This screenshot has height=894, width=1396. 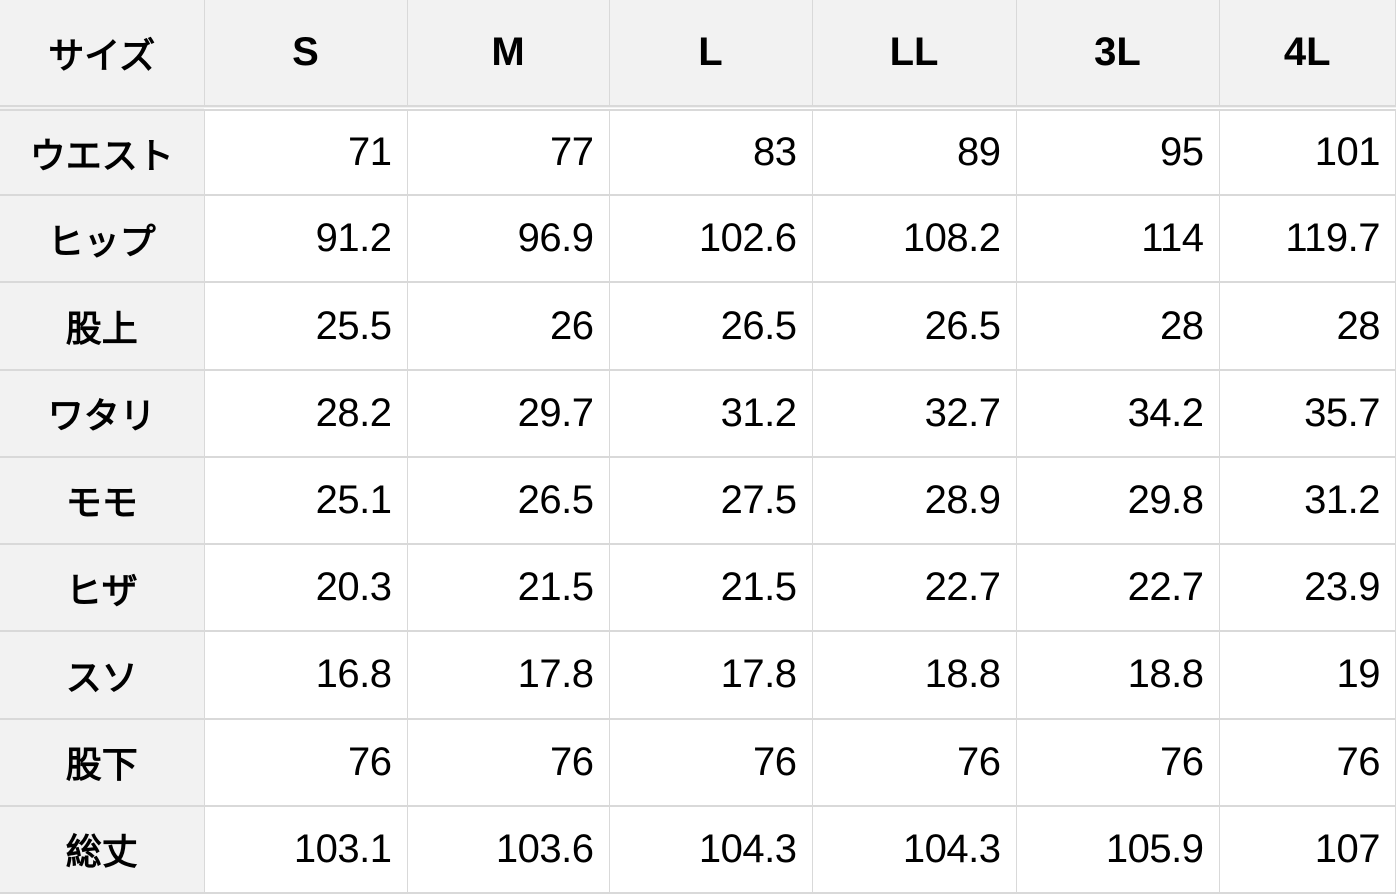 What do you see at coordinates (1307, 151) in the screenshot?
I see `value-cell: 101` at bounding box center [1307, 151].